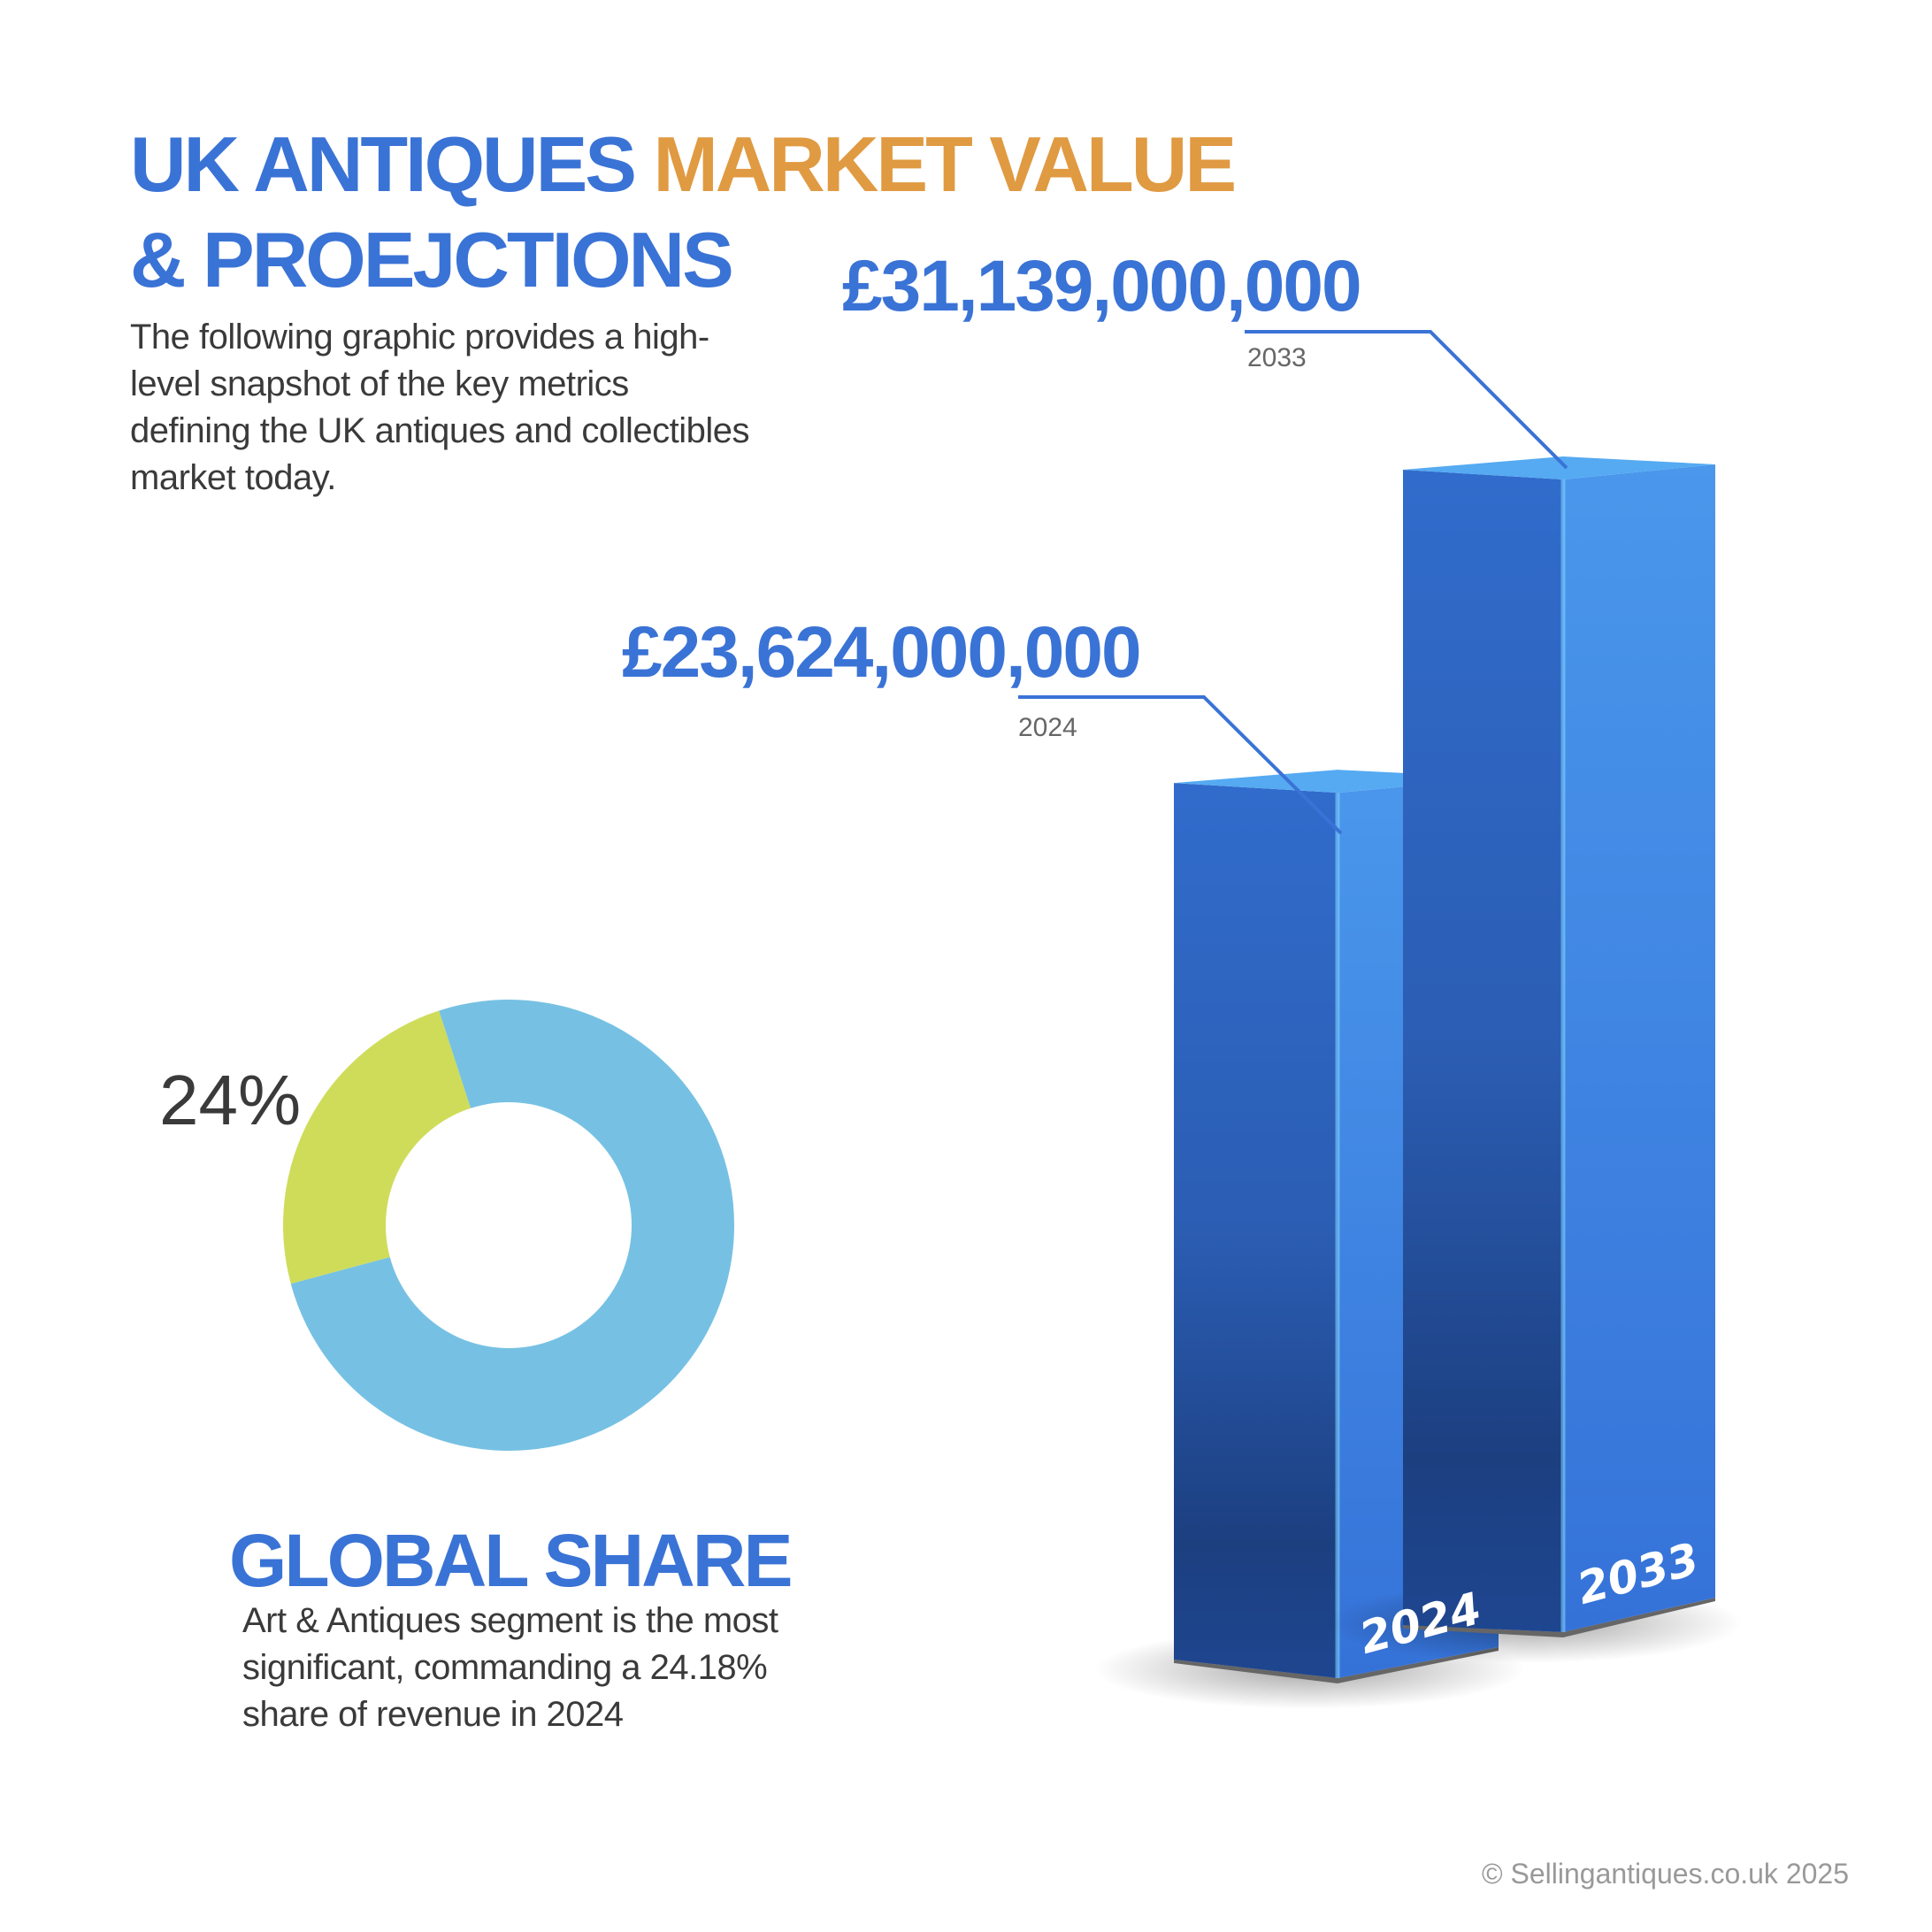 This screenshot has height=1932, width=1932. What do you see at coordinates (1180, 765) in the screenshot?
I see `leader-line-2024` at bounding box center [1180, 765].